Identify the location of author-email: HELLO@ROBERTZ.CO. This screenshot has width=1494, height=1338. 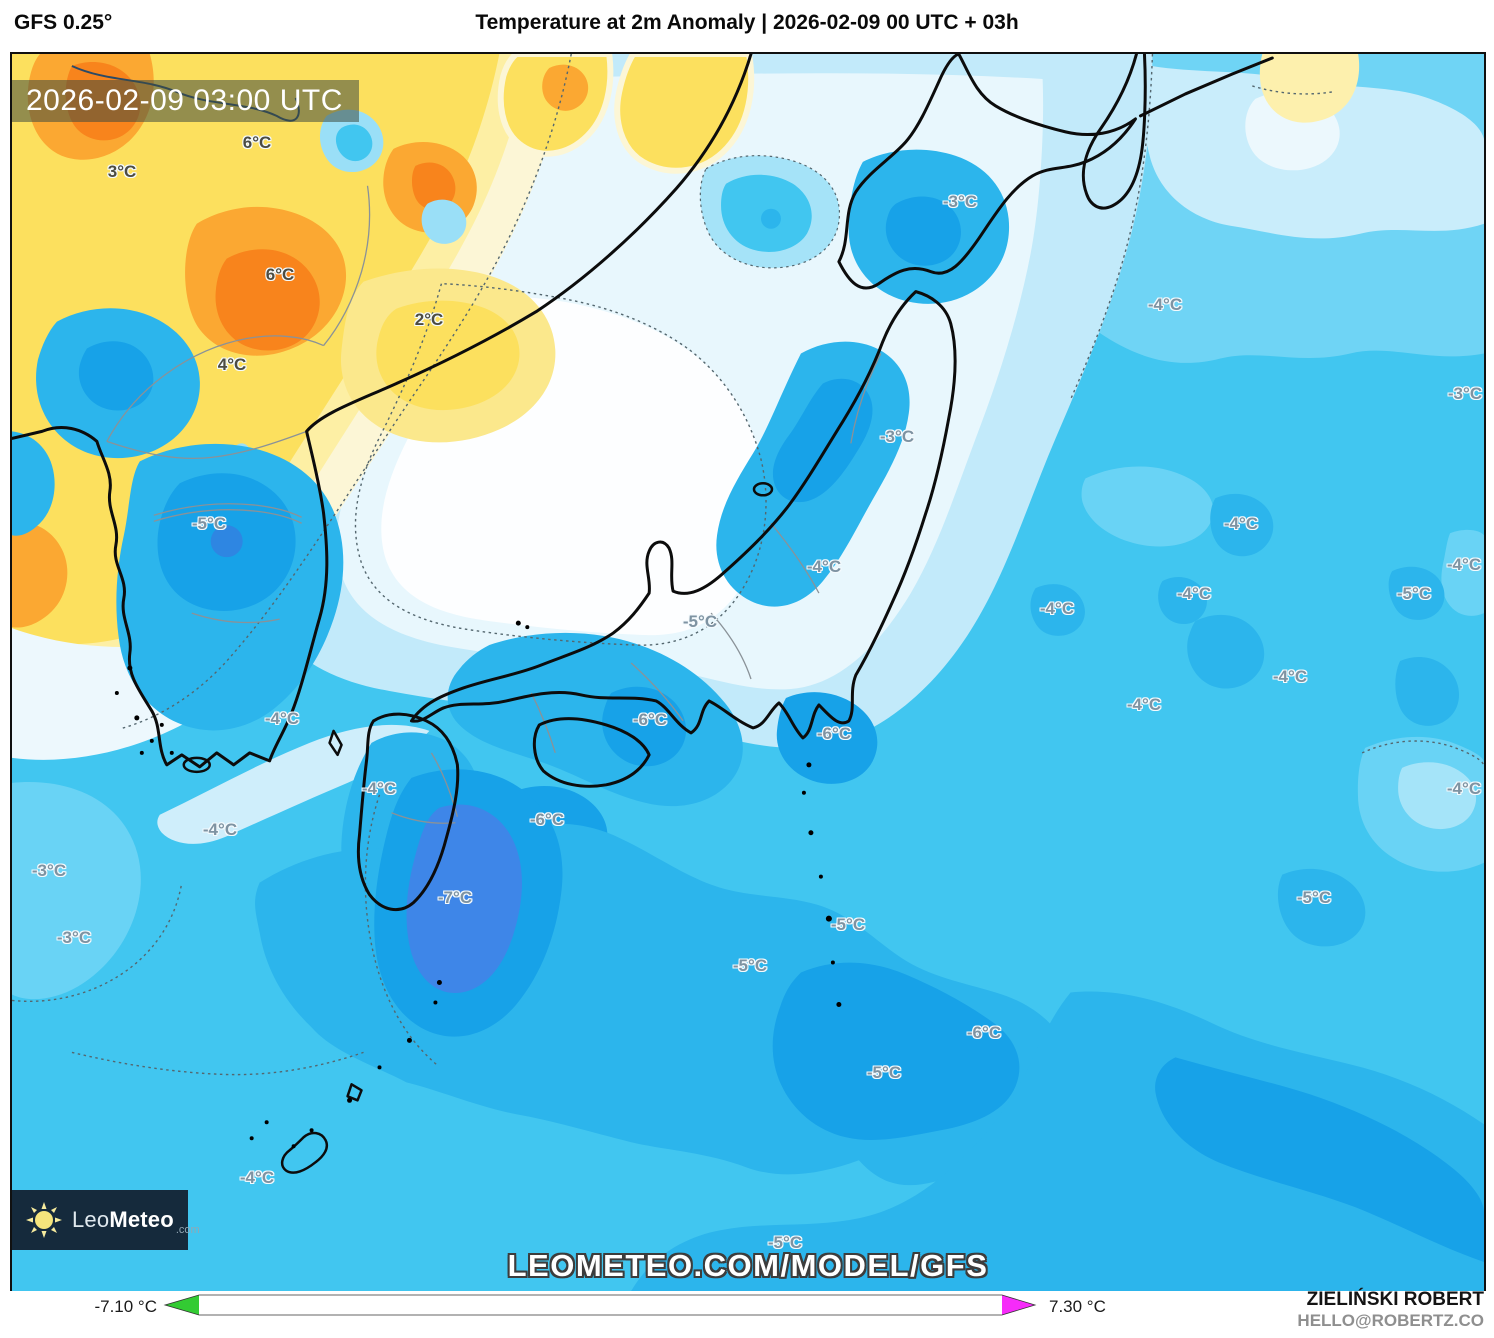
(1390, 1320).